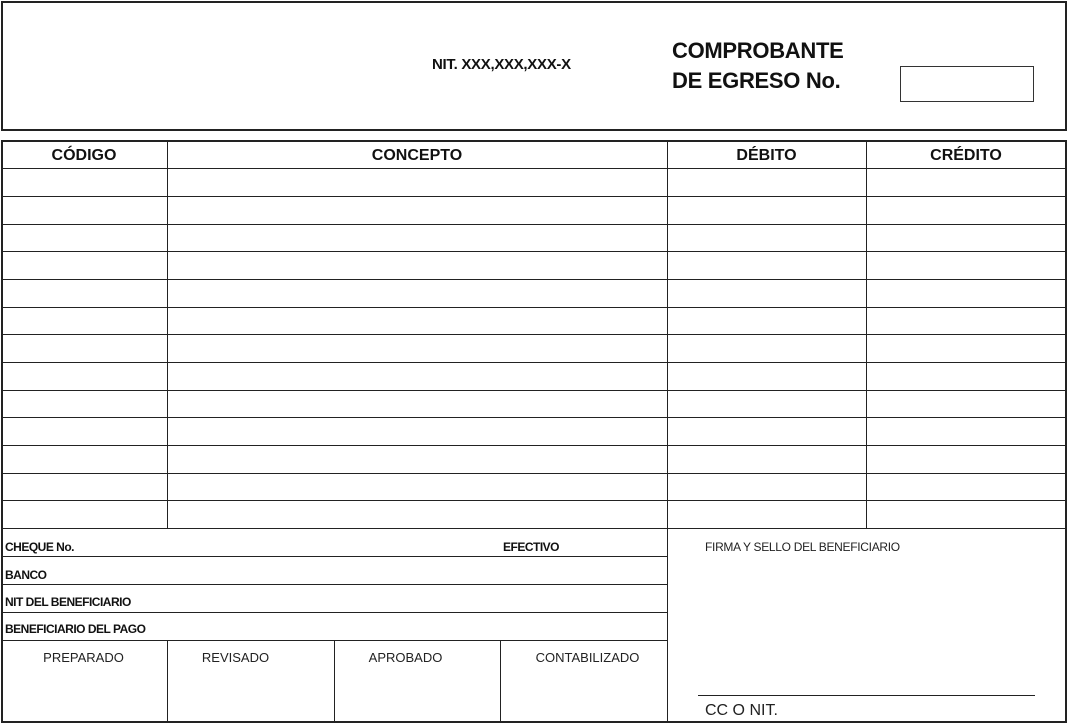 This screenshot has width=1068, height=726. What do you see at coordinates (84, 155) in the screenshot?
I see `column-header-codigo: CÓDIGO` at bounding box center [84, 155].